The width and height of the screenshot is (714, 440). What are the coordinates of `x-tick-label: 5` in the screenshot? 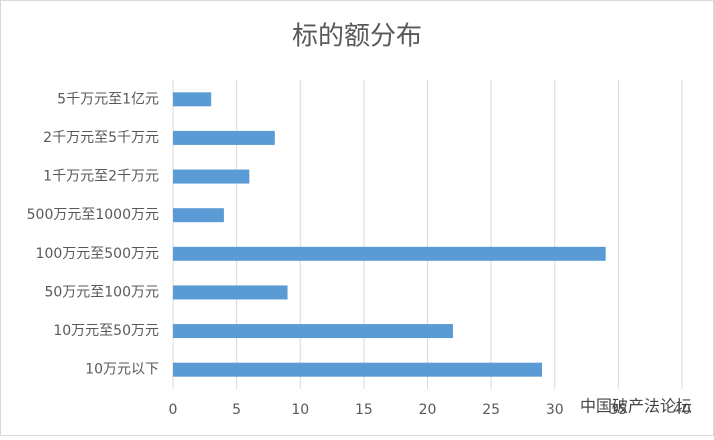 It's located at (236, 410).